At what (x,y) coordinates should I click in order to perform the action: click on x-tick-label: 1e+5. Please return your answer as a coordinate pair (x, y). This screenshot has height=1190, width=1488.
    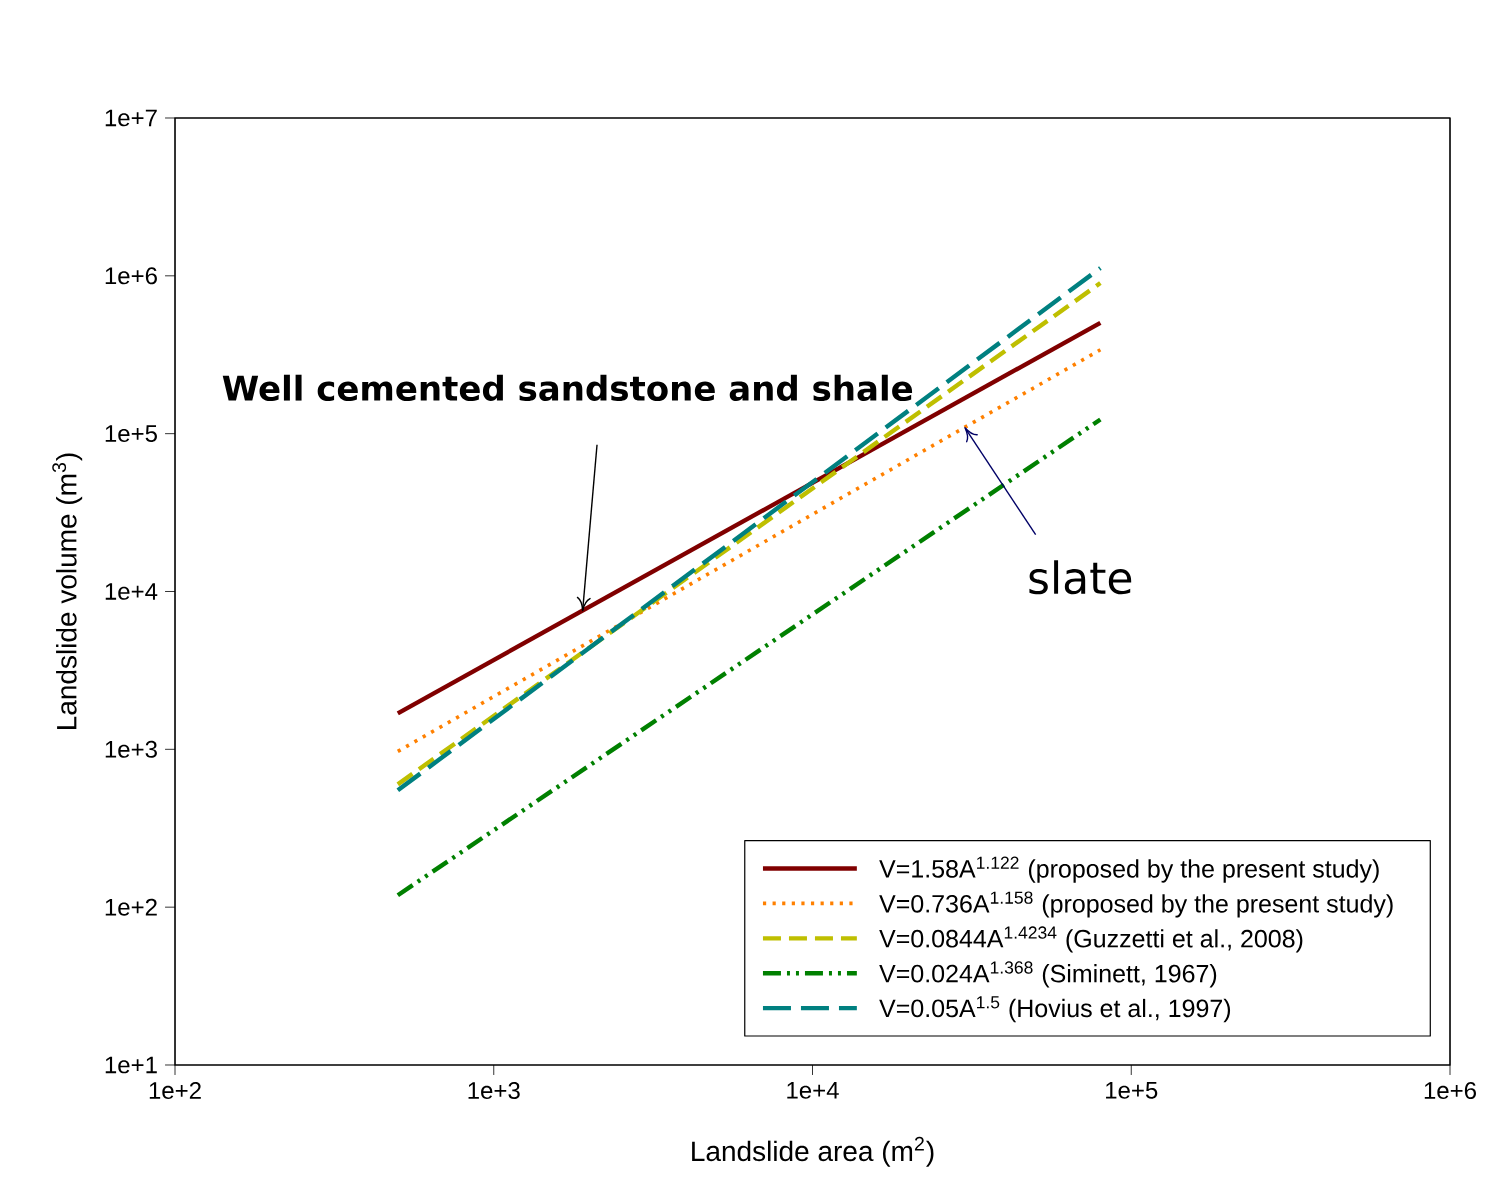
    Looking at the image, I should click on (1132, 1090).